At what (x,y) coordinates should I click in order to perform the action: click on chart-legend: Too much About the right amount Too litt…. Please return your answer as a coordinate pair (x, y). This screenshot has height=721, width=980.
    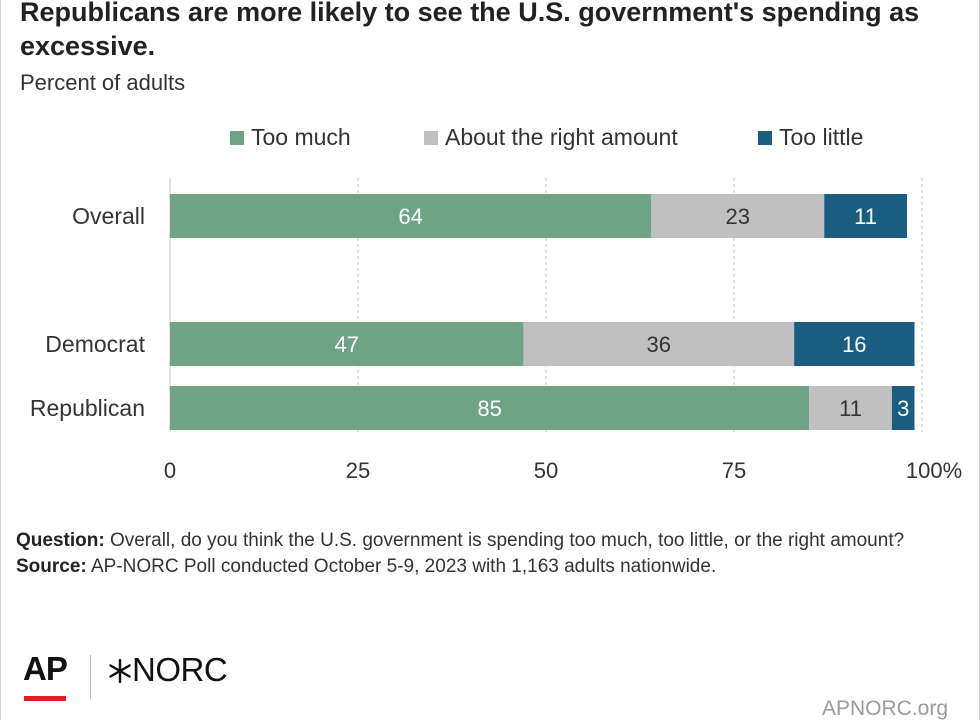
    Looking at the image, I should click on (490, 139).